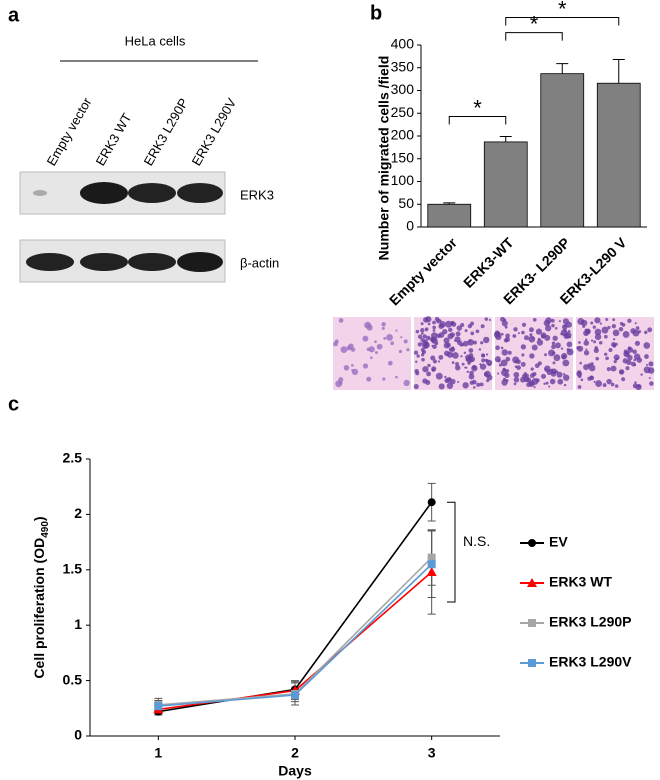  I want to click on y-tick-label: 100, so click(403, 180).